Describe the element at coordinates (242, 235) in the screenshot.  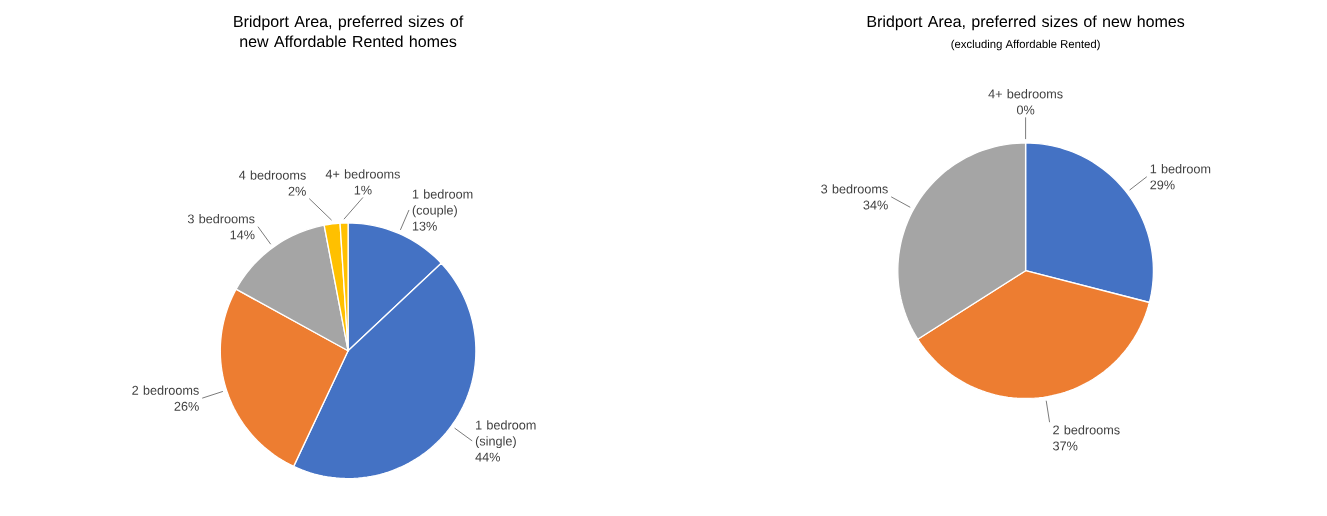
I see `data-label: 14%` at that location.